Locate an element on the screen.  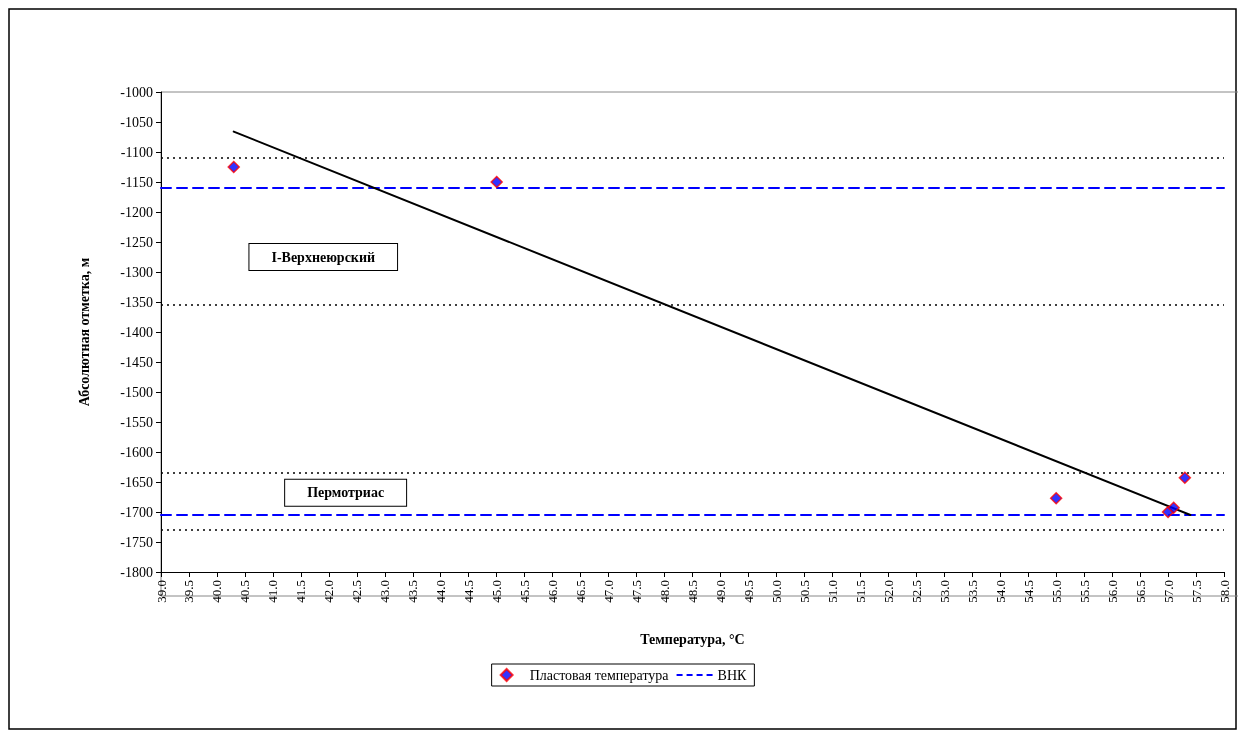
x-tick-label: 49.5 is located at coordinates (748, 591).